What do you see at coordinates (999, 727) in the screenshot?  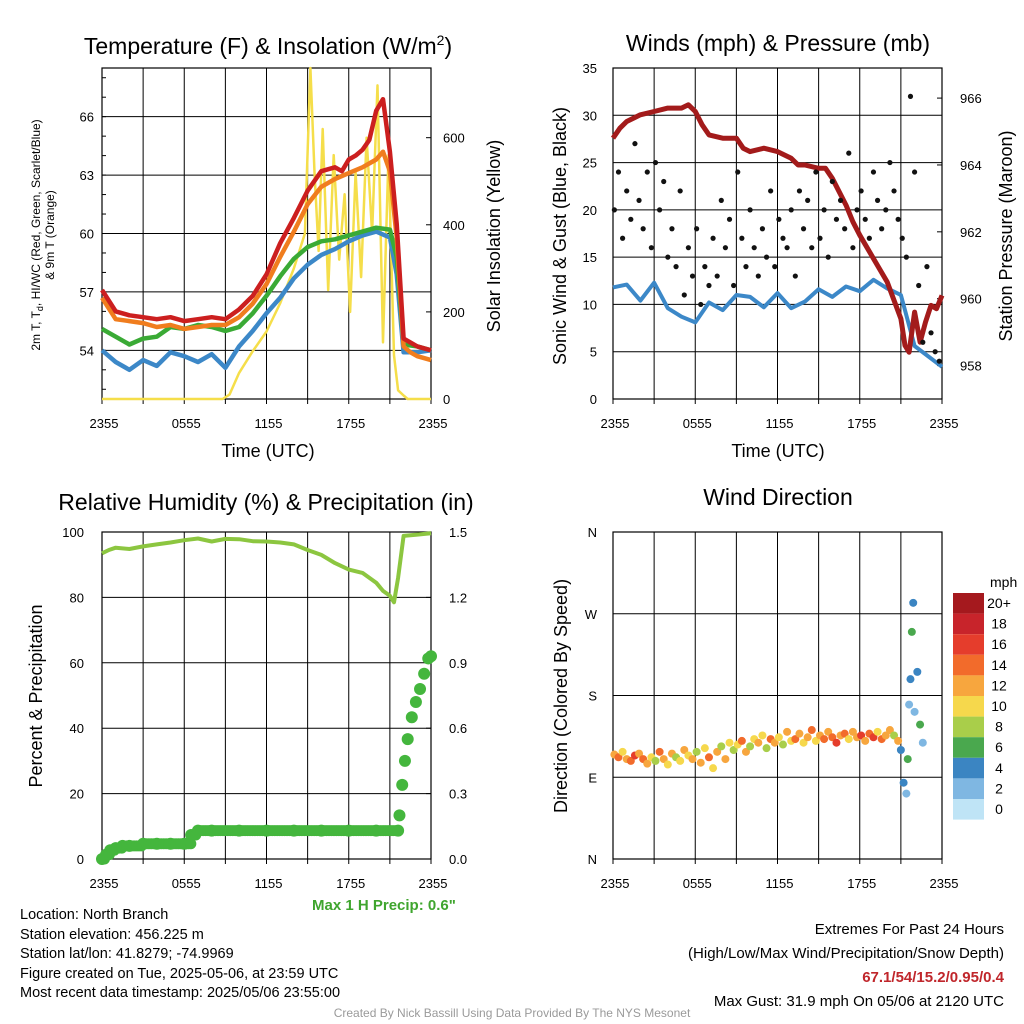 I see `legend-label: 8` at bounding box center [999, 727].